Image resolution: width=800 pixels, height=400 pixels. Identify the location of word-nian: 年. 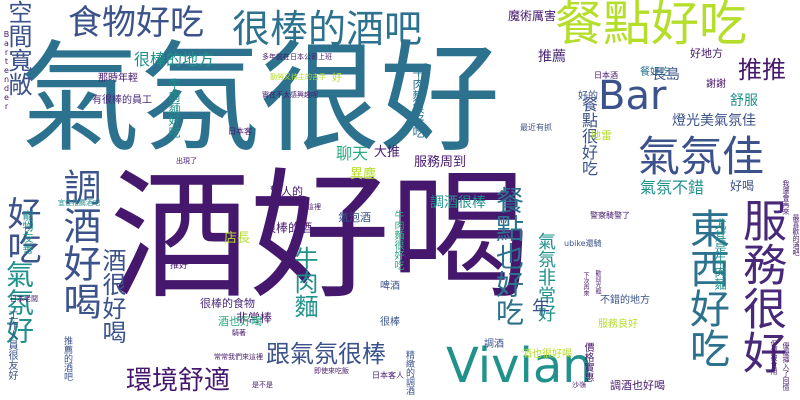
(541, 308).